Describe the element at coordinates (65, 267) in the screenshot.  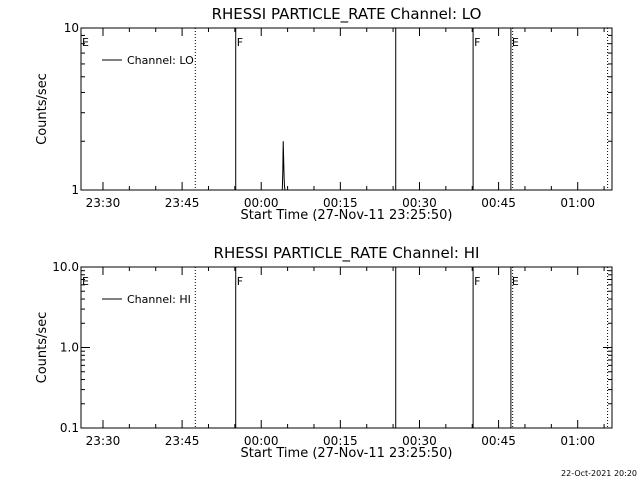
I see `y-tick-label: 10.0` at that location.